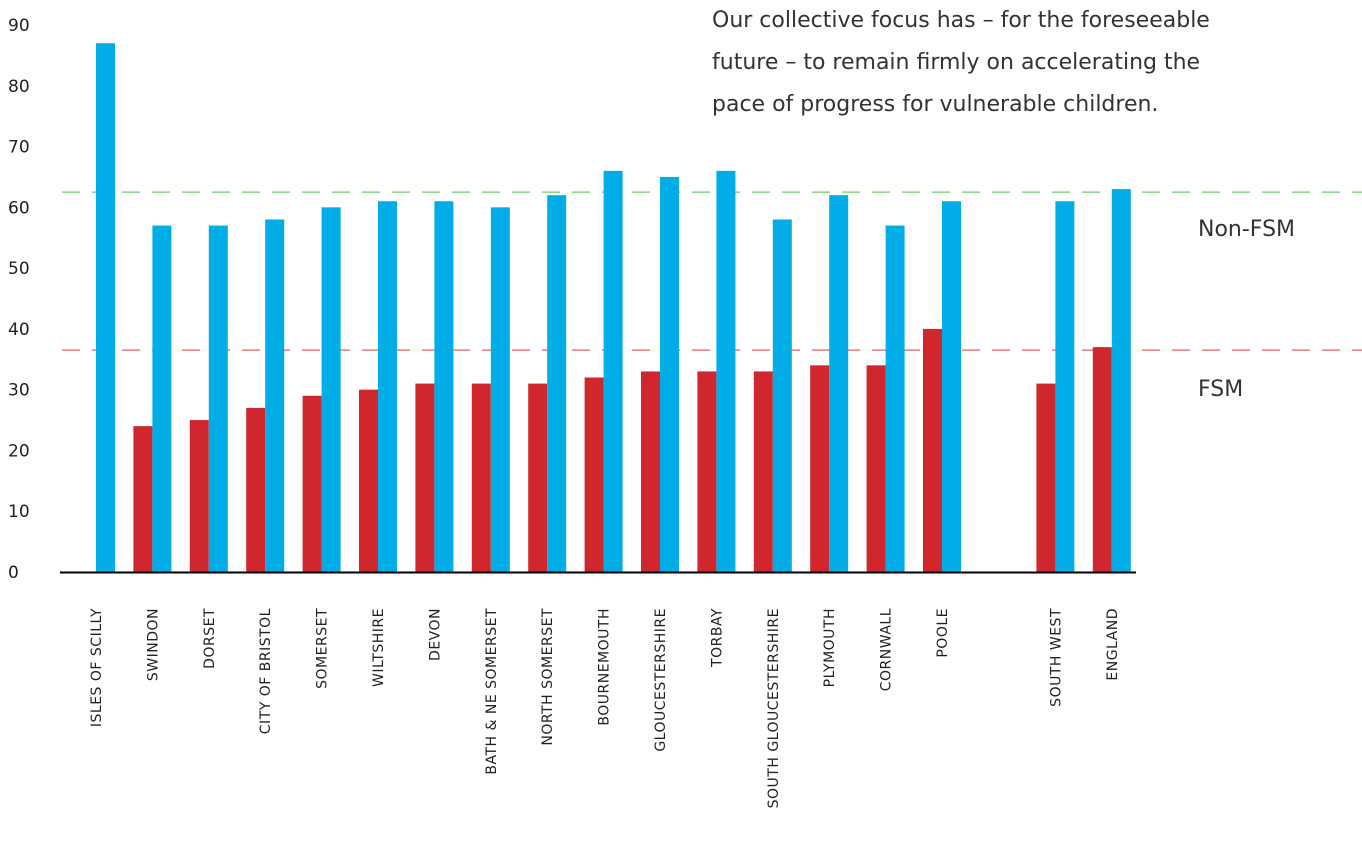 Image resolution: width=1362 pixels, height=844 pixels. What do you see at coordinates (1056, 657) in the screenshot?
I see `x-category-label: SOUTH WEST` at bounding box center [1056, 657].